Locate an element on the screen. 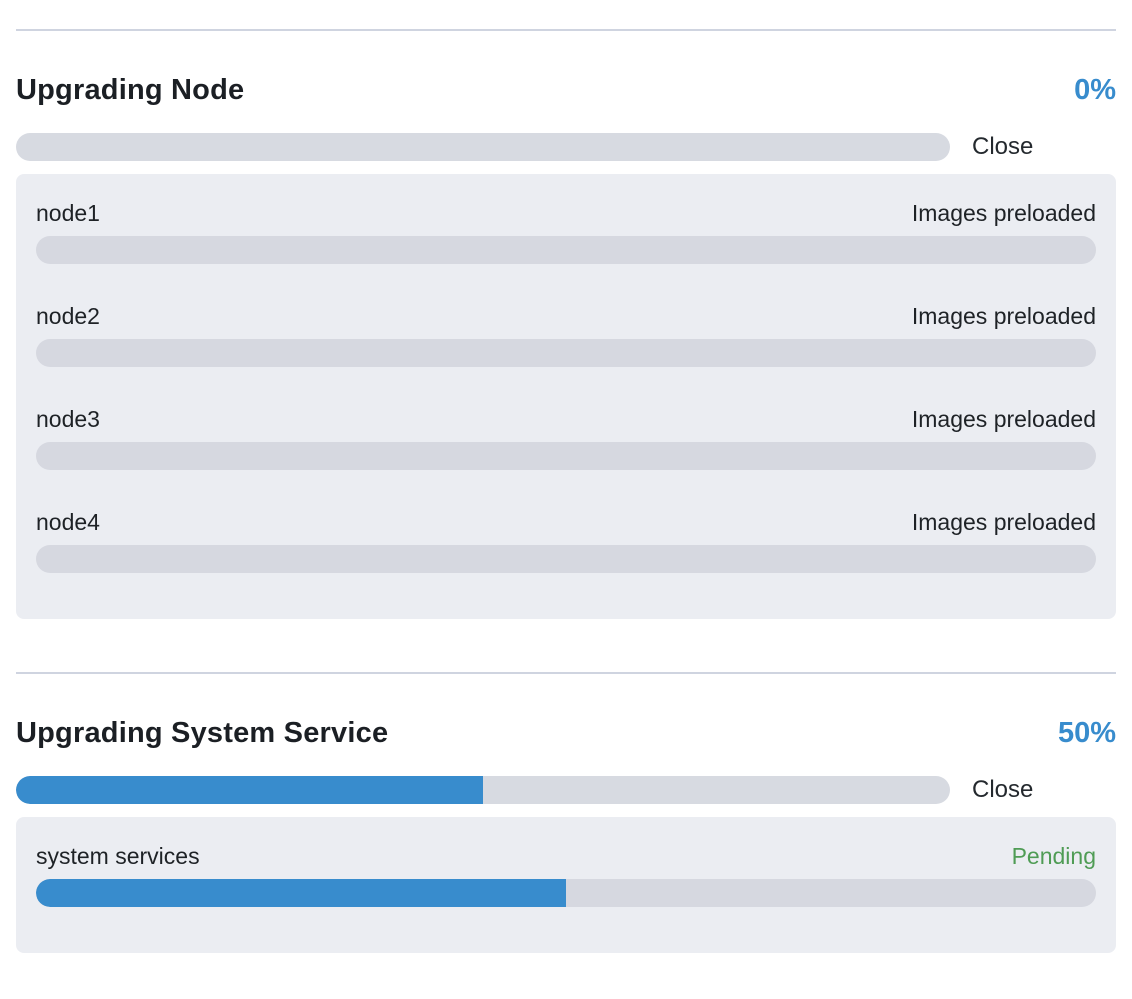 The width and height of the screenshot is (1132, 999). progress-row-header: node4 Images preloaded is located at coordinates (566, 522).